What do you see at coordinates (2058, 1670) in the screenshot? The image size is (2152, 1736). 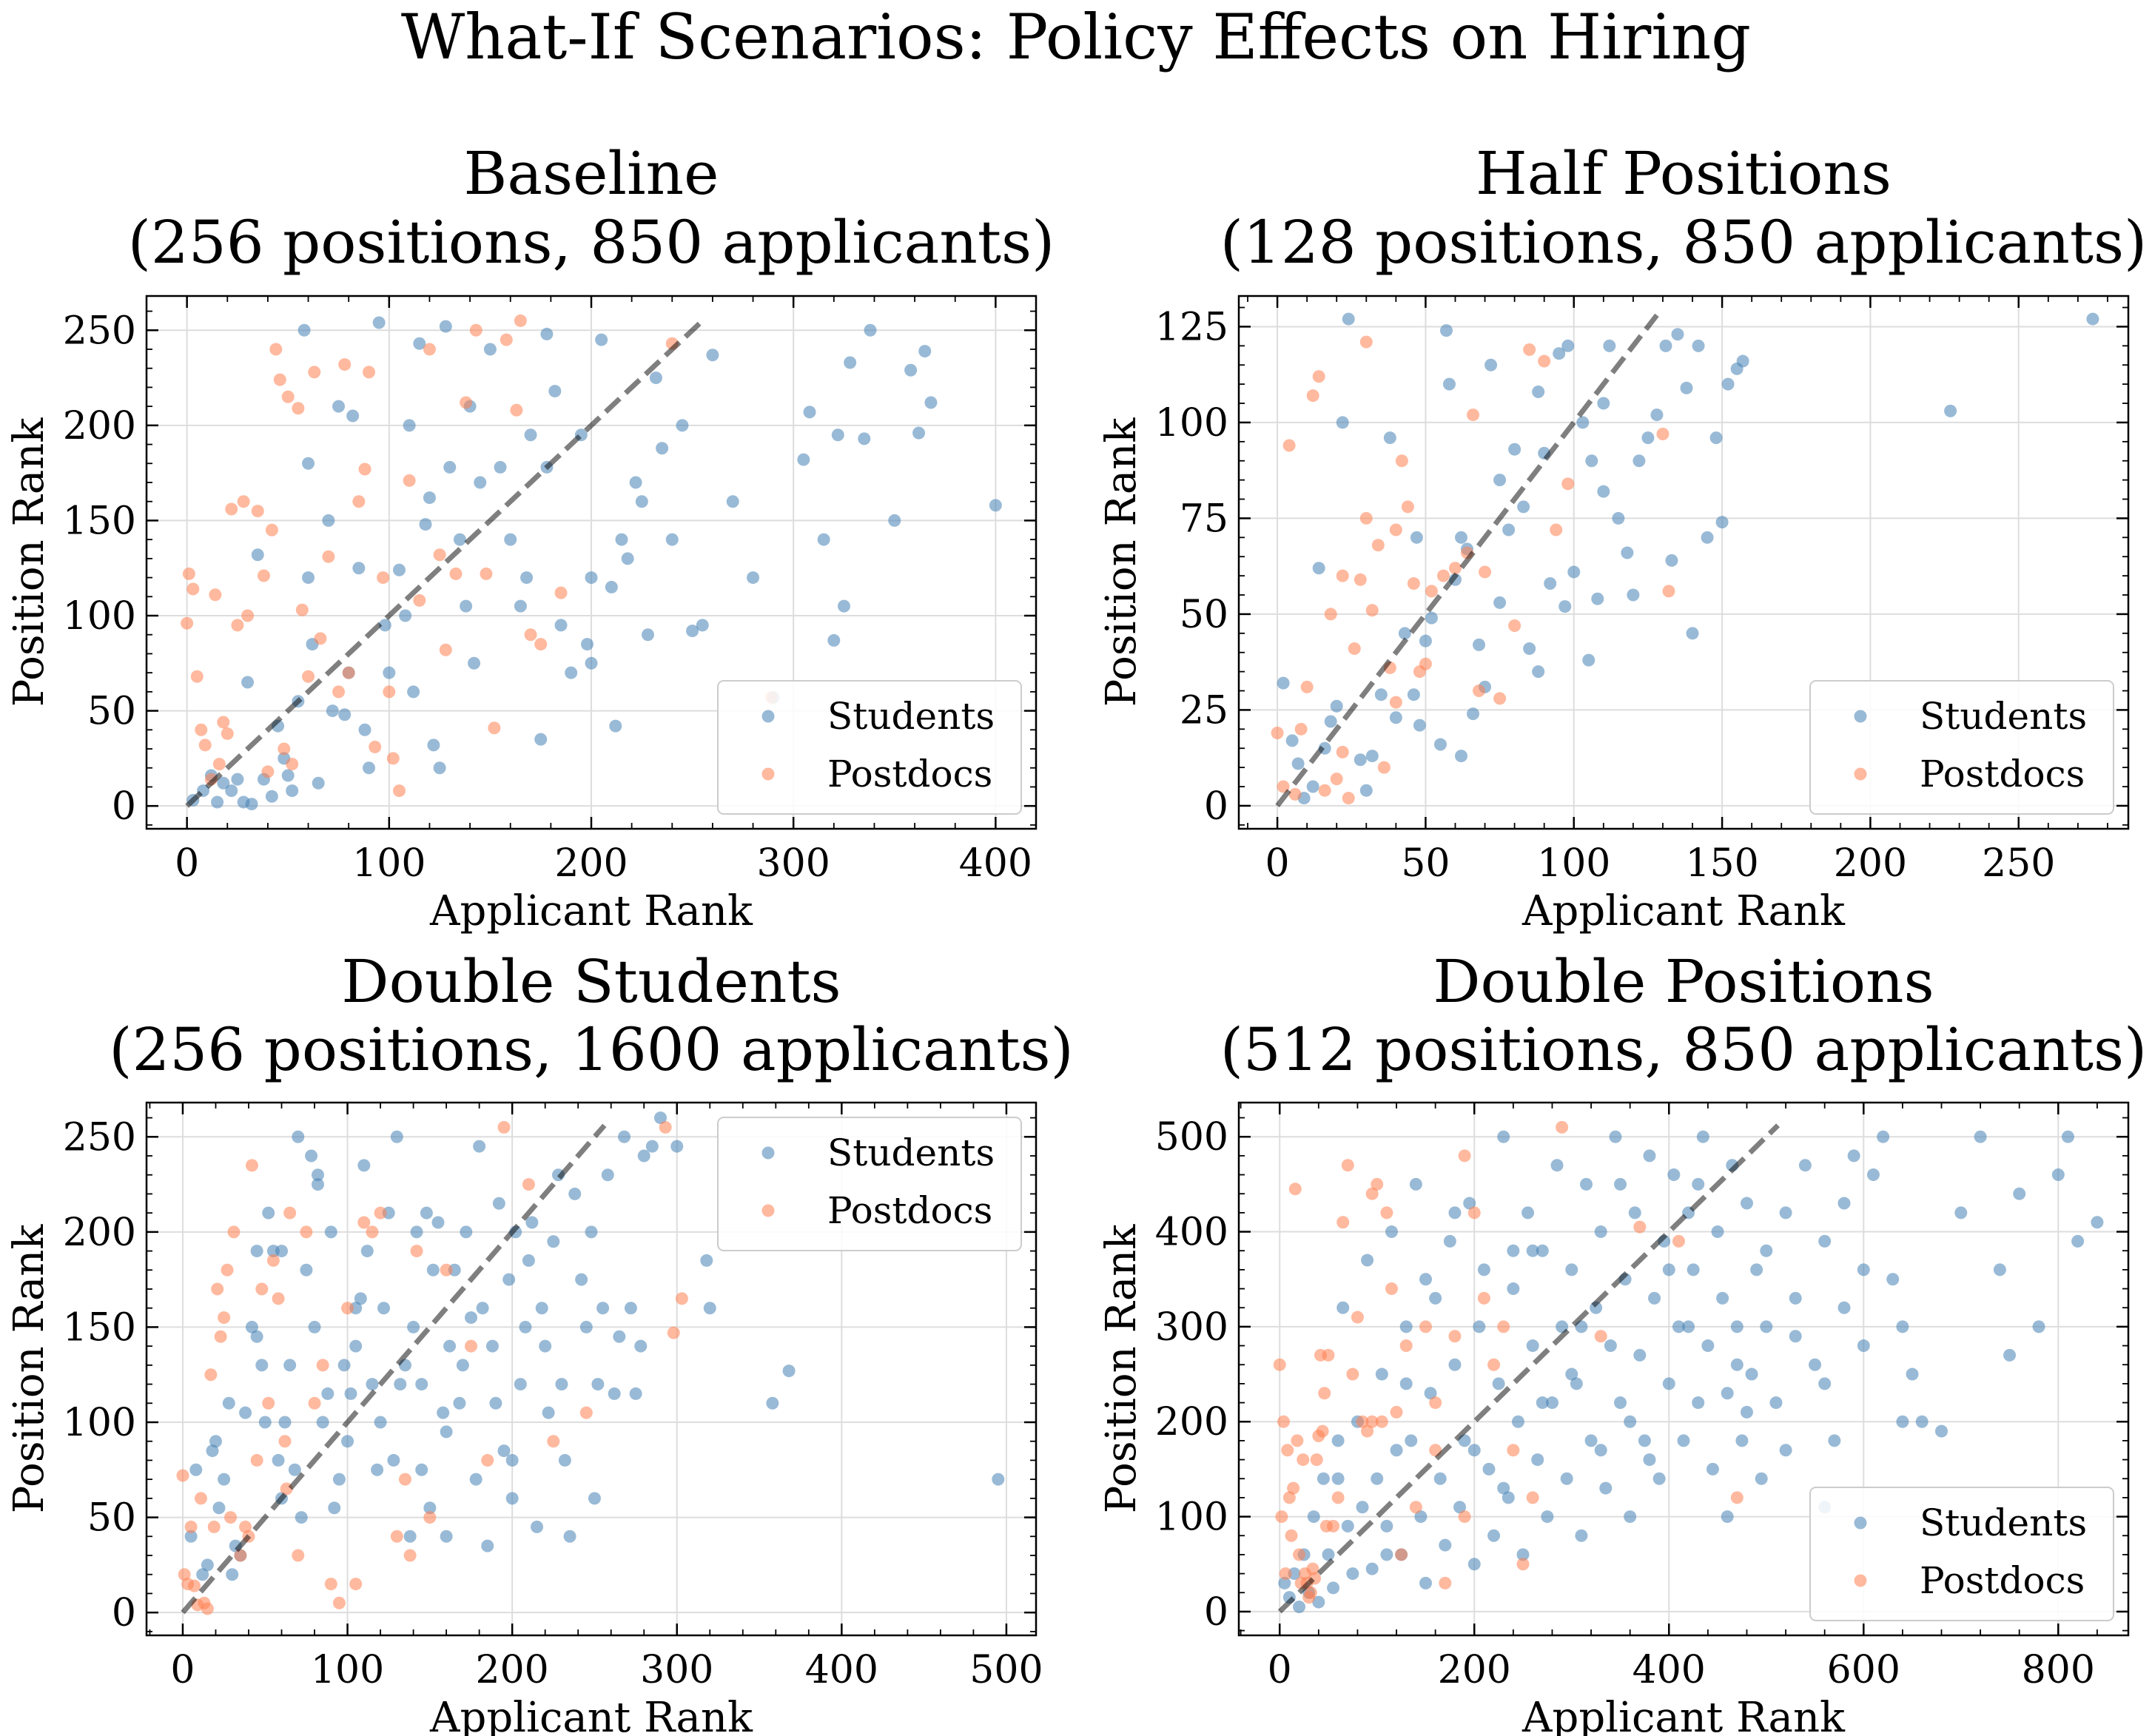 I see `x-tick-label: 800` at bounding box center [2058, 1670].